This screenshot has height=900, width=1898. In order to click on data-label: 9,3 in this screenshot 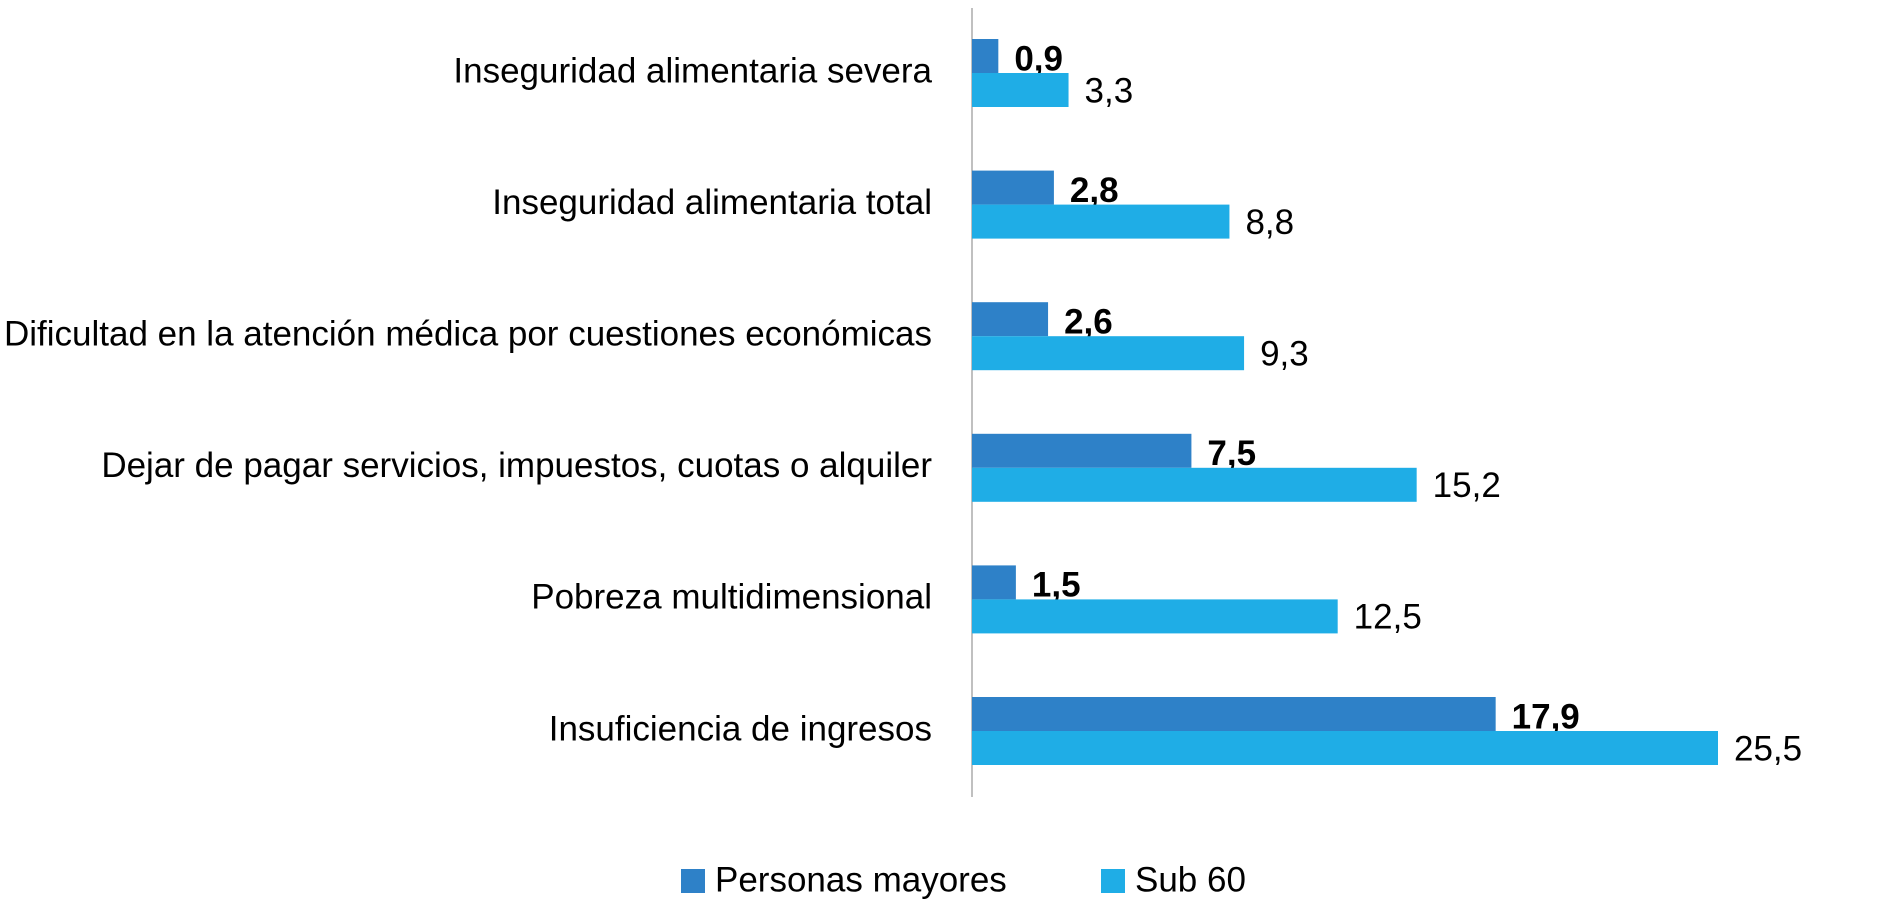, I will do `click(1284, 353)`.